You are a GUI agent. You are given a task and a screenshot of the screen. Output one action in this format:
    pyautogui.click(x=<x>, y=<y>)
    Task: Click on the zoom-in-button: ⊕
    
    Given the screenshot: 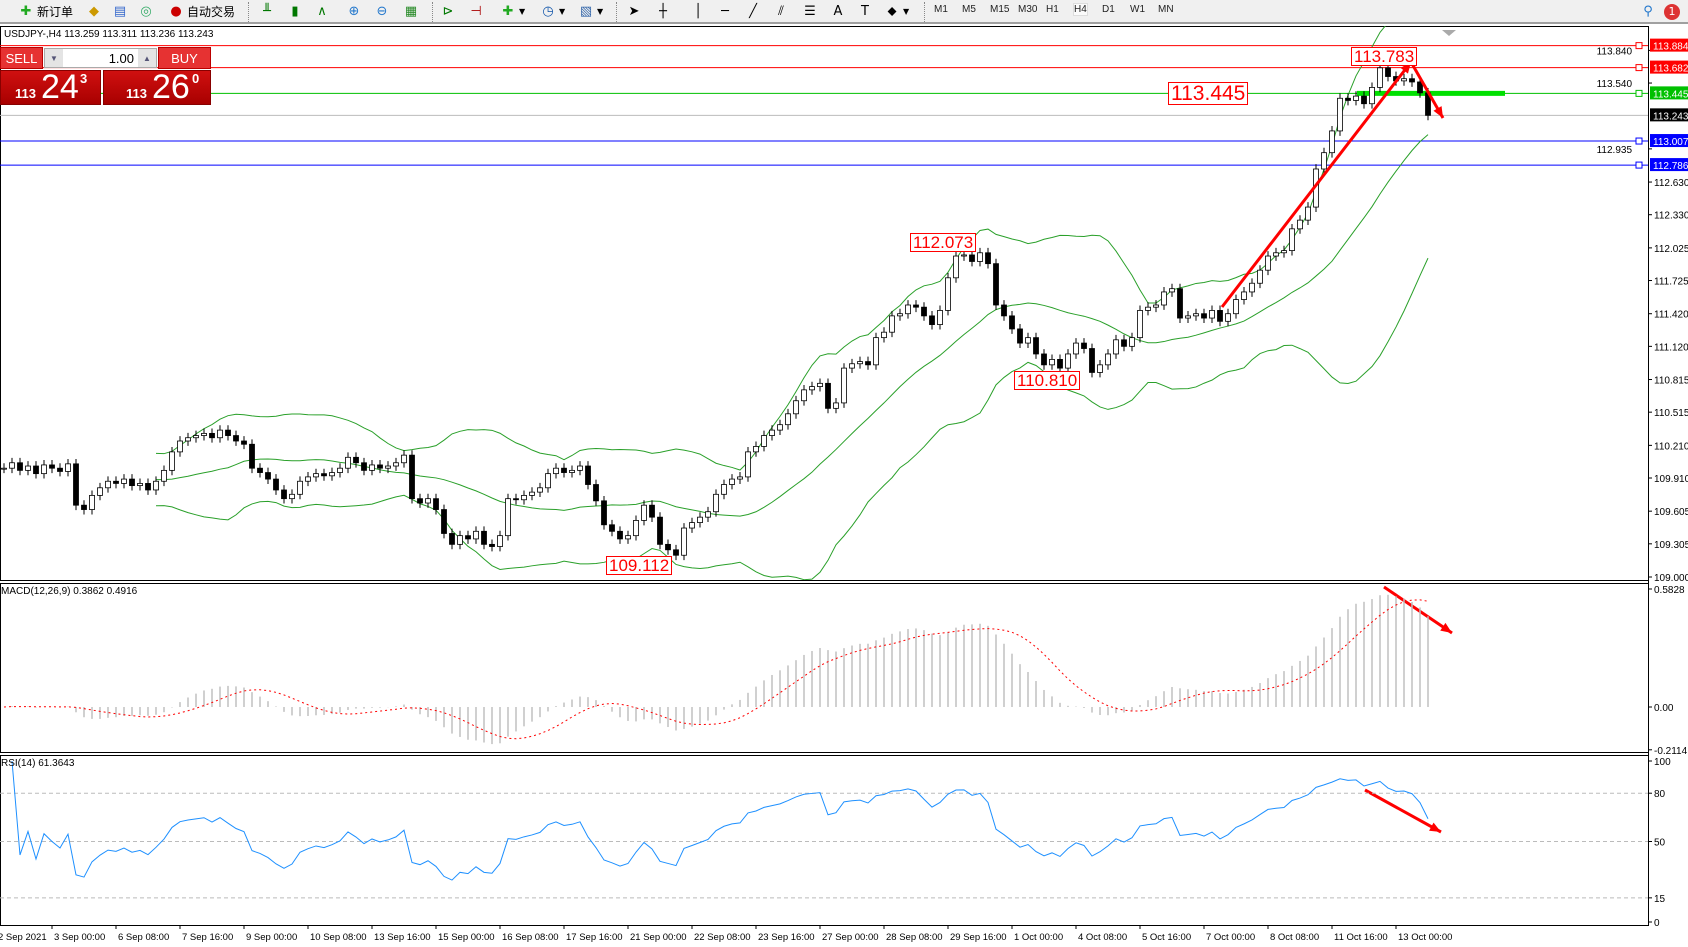 What is the action you would take?
    pyautogui.click(x=354, y=11)
    